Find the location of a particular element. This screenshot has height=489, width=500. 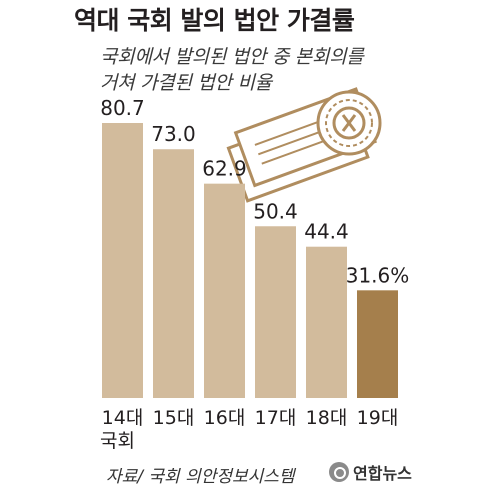

national-assembly-documents-seal-icon is located at coordinates (304, 145).